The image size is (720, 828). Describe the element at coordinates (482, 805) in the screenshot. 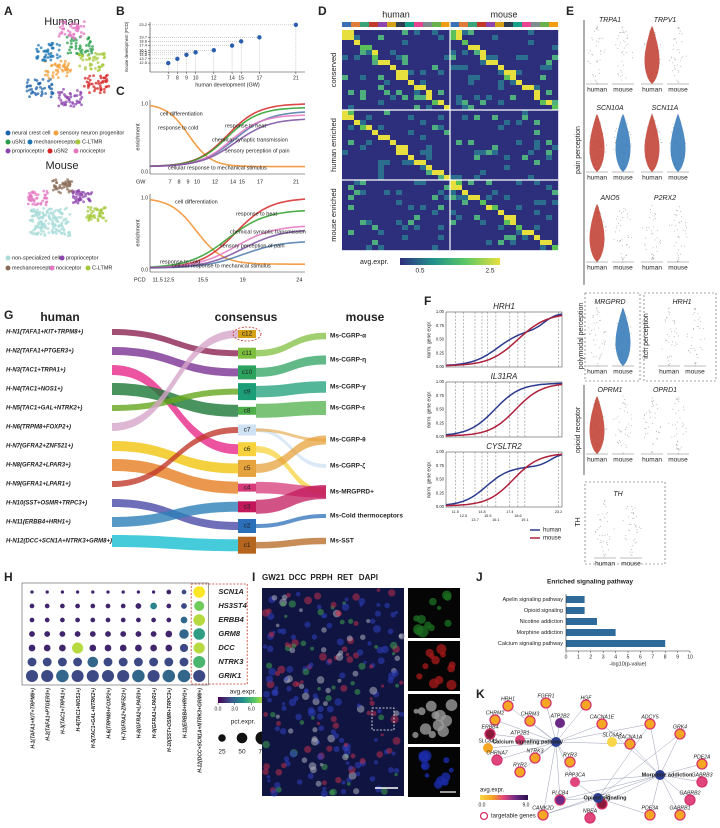

I see `colorbar-tick-label: 0.0` at that location.